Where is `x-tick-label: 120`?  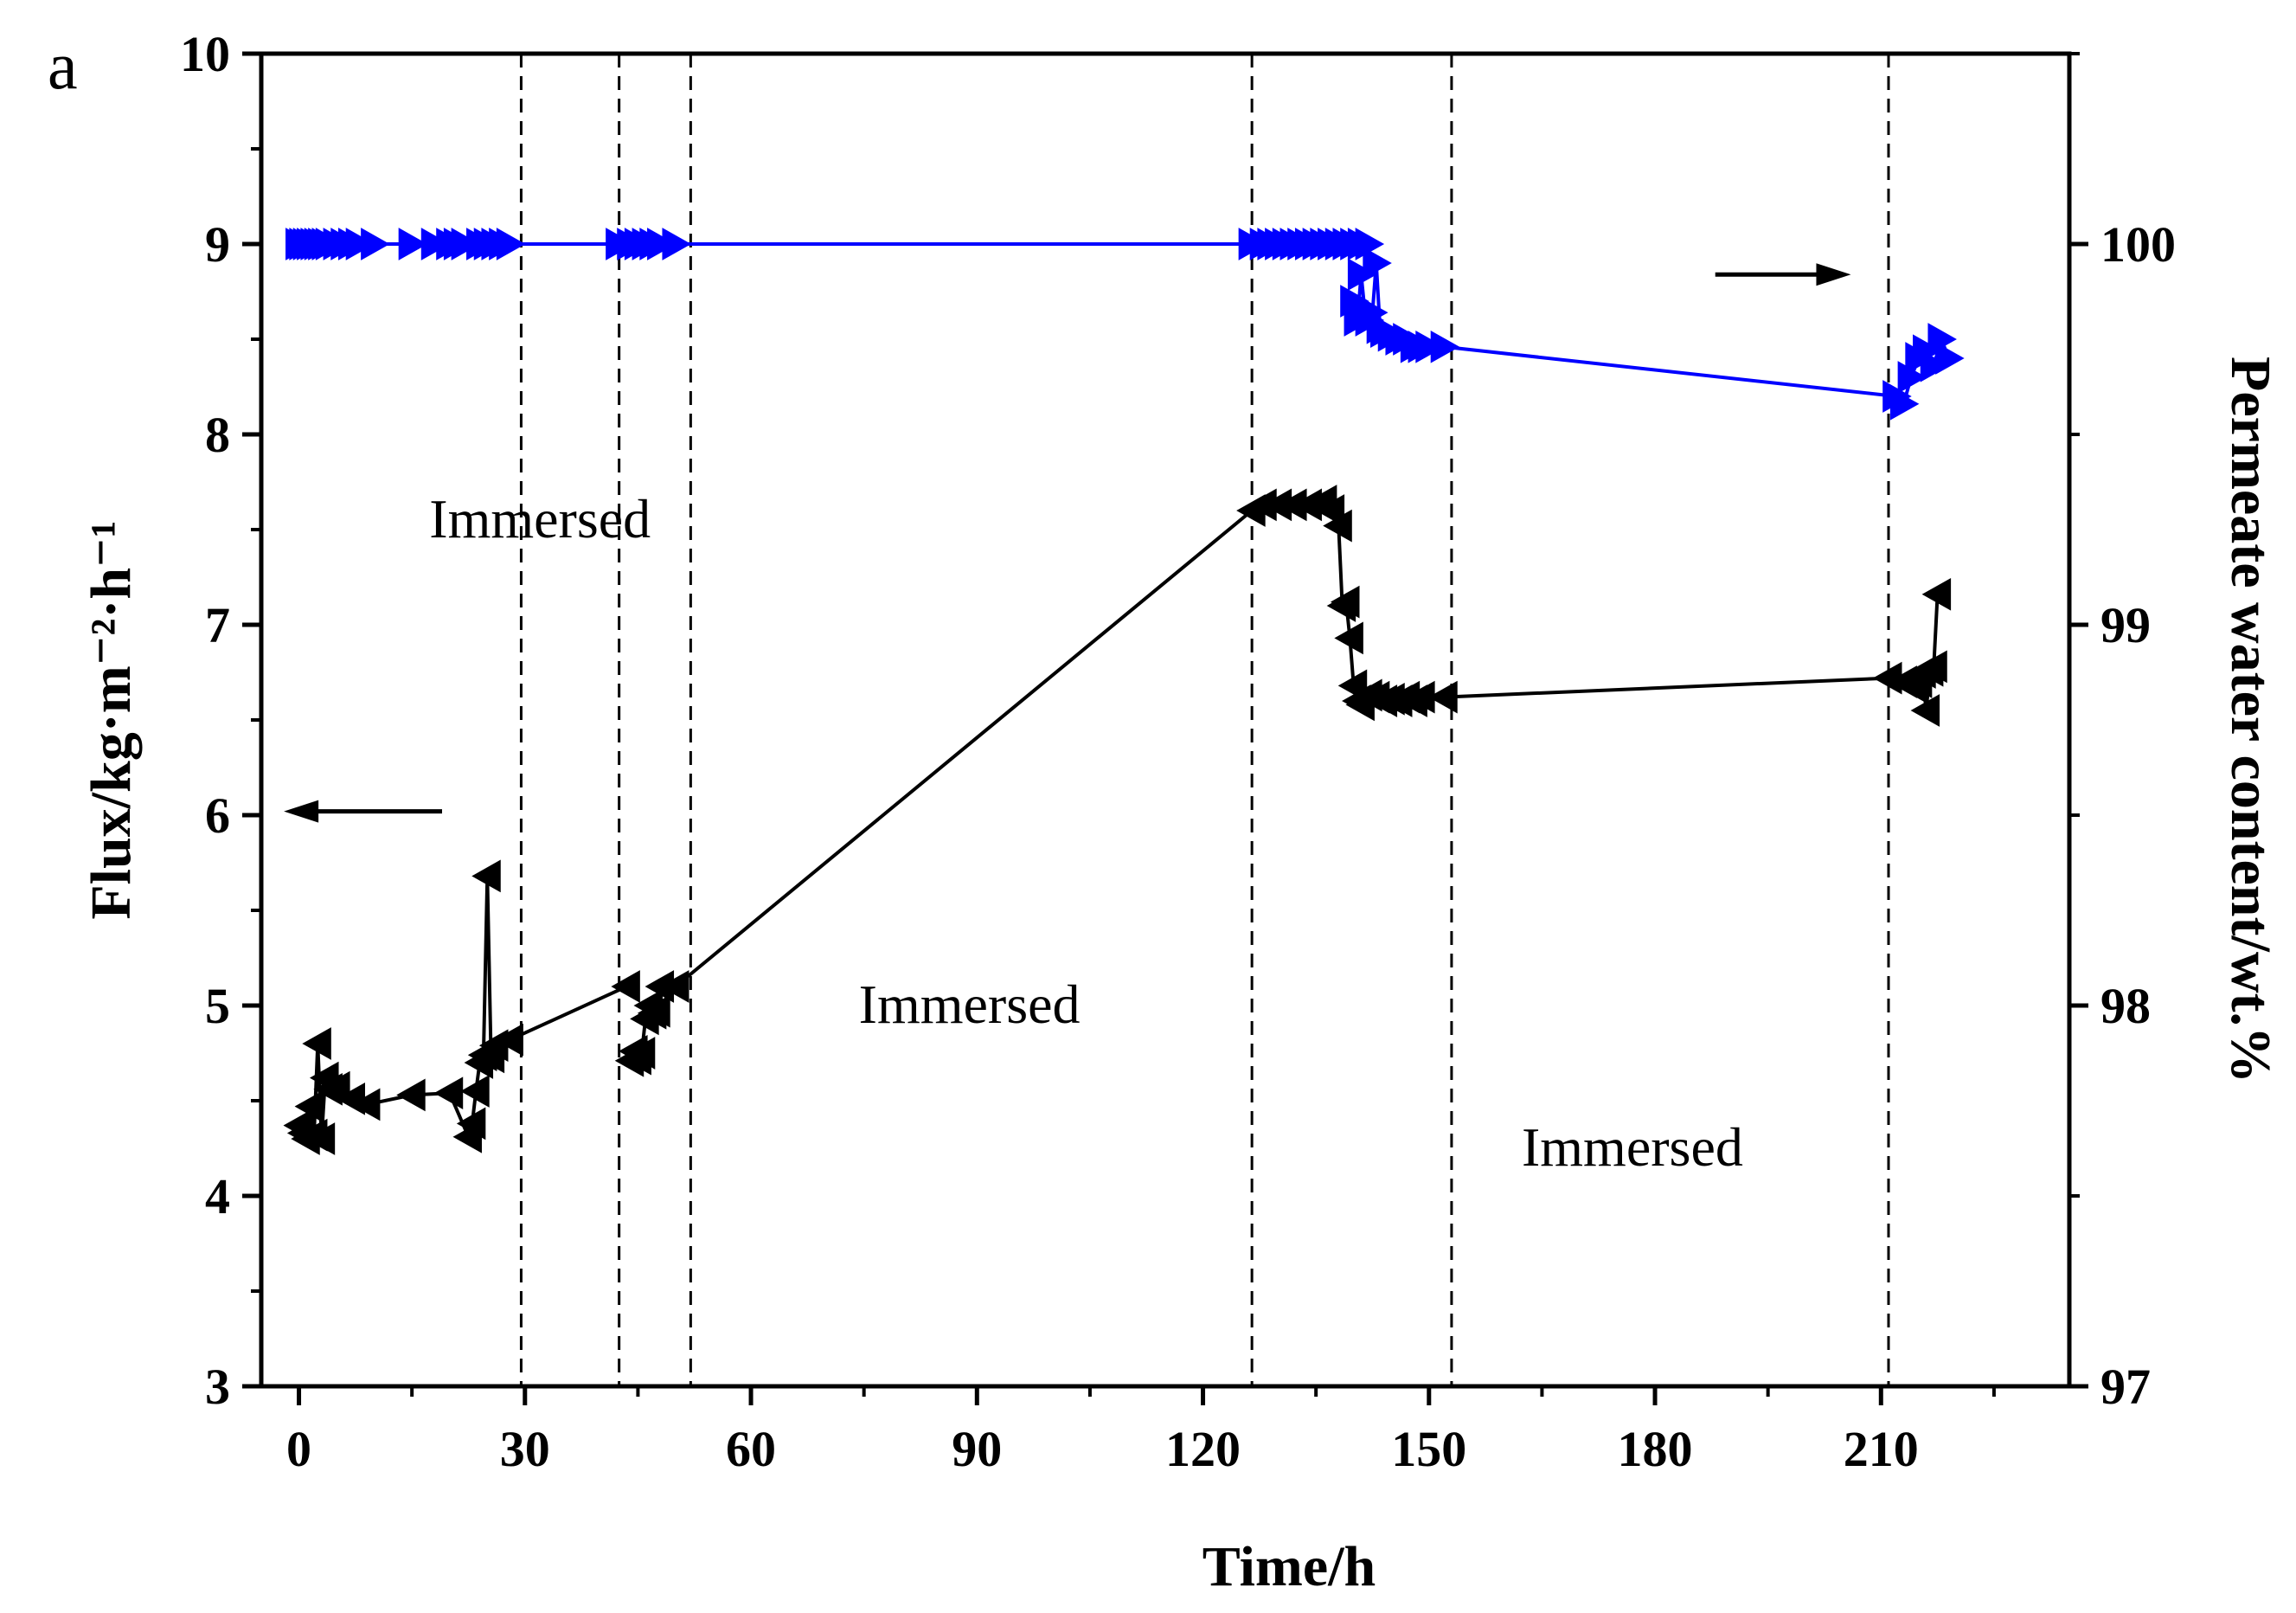
x-tick-label: 120 is located at coordinates (1203, 1449).